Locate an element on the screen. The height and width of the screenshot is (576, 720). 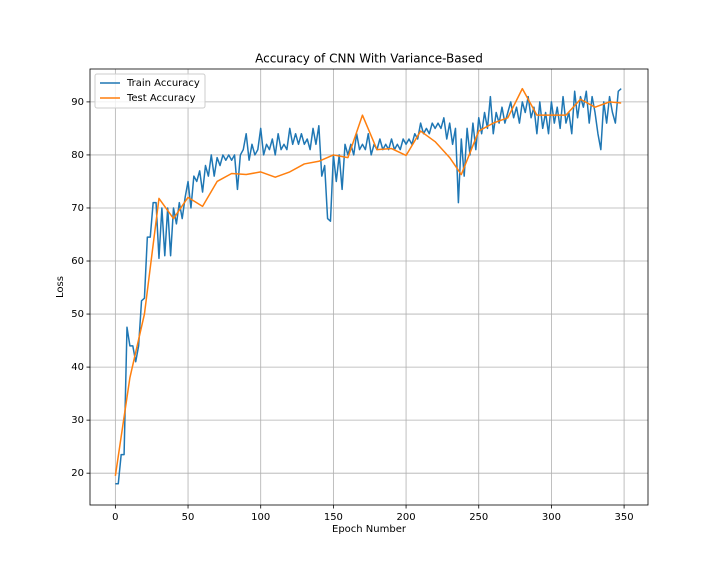
chart-title: Accuracy of CNN With Variance-Based is located at coordinates (369, 59).